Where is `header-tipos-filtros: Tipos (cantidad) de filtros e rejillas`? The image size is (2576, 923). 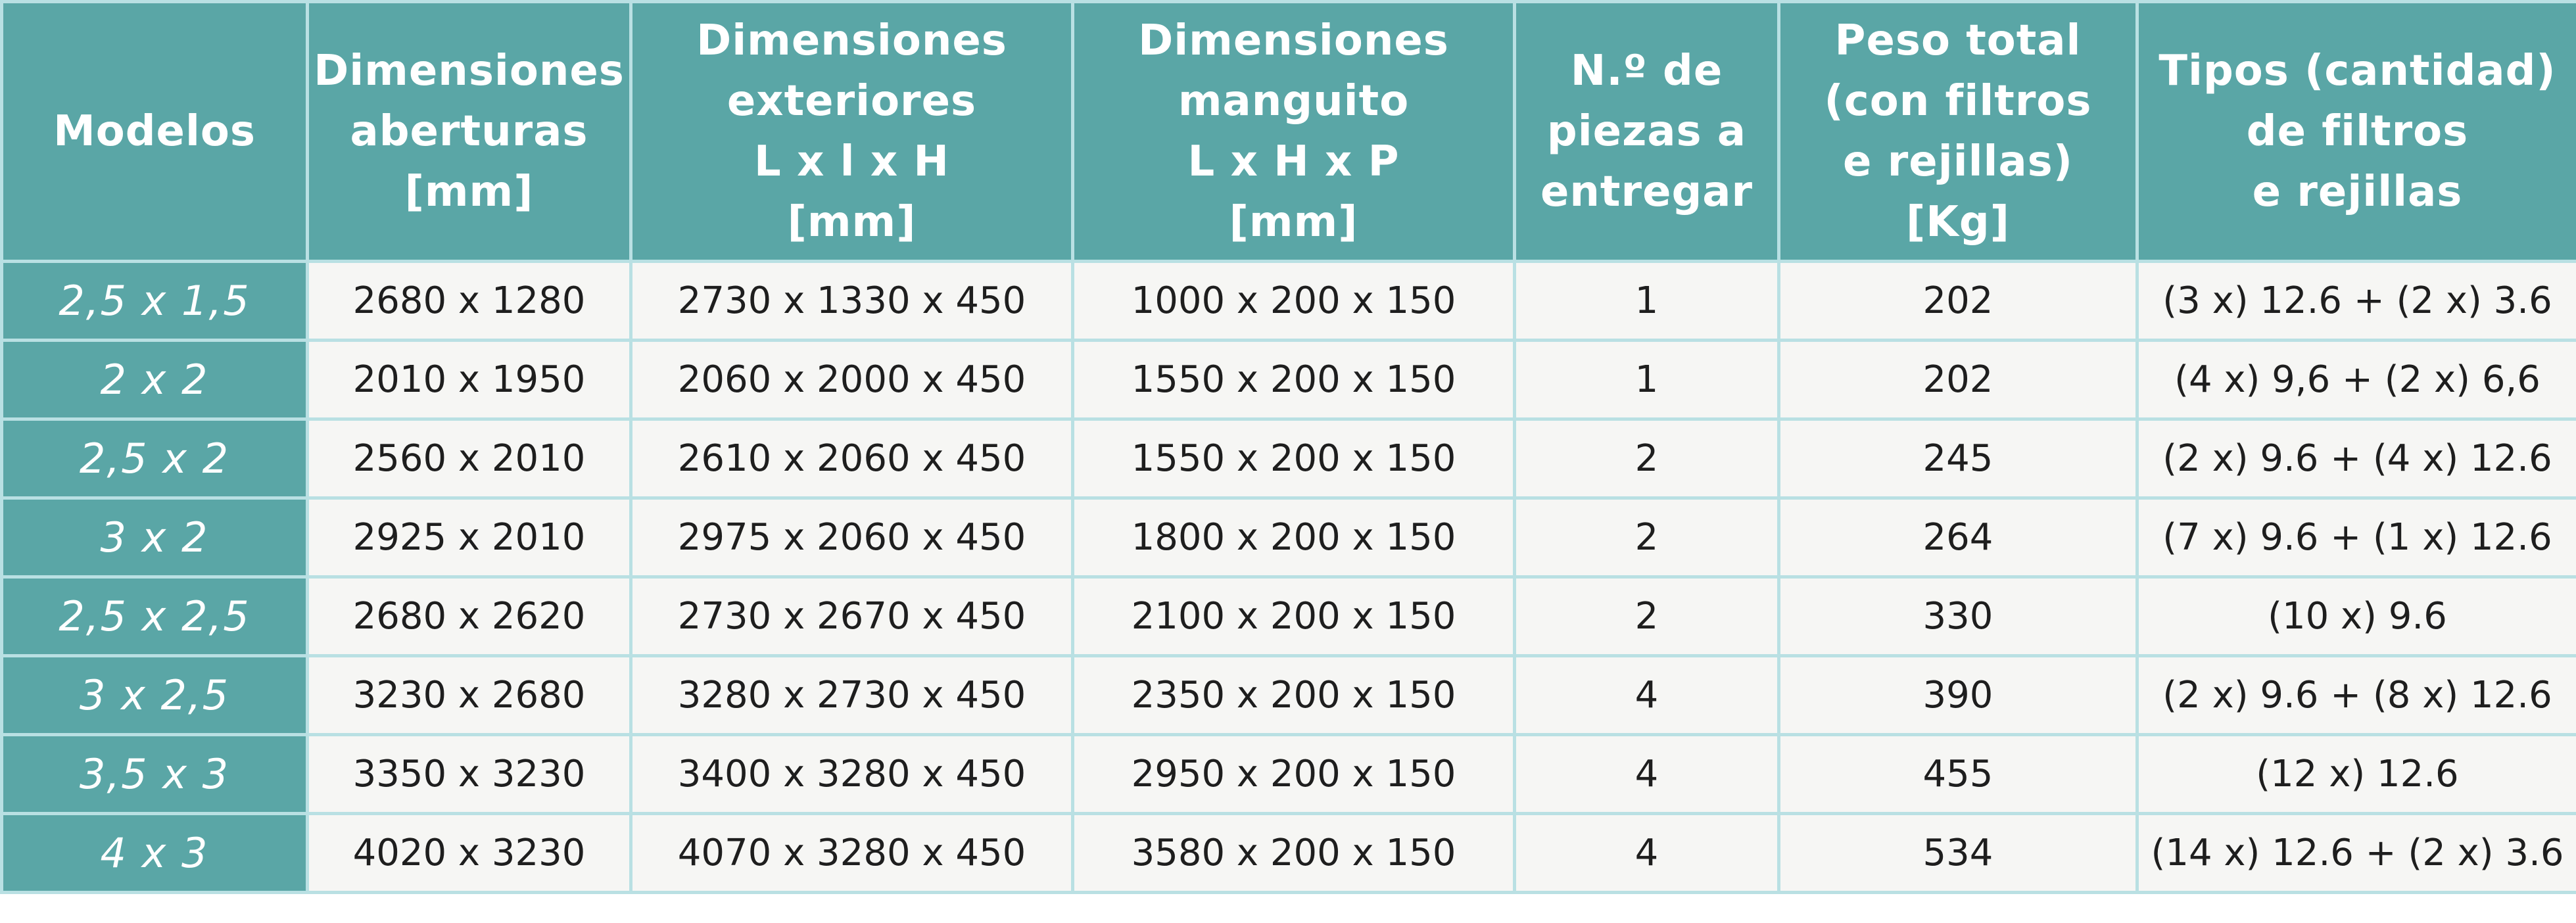 header-tipos-filtros: Tipos (cantidad) de filtros e rejillas is located at coordinates (2355, 131).